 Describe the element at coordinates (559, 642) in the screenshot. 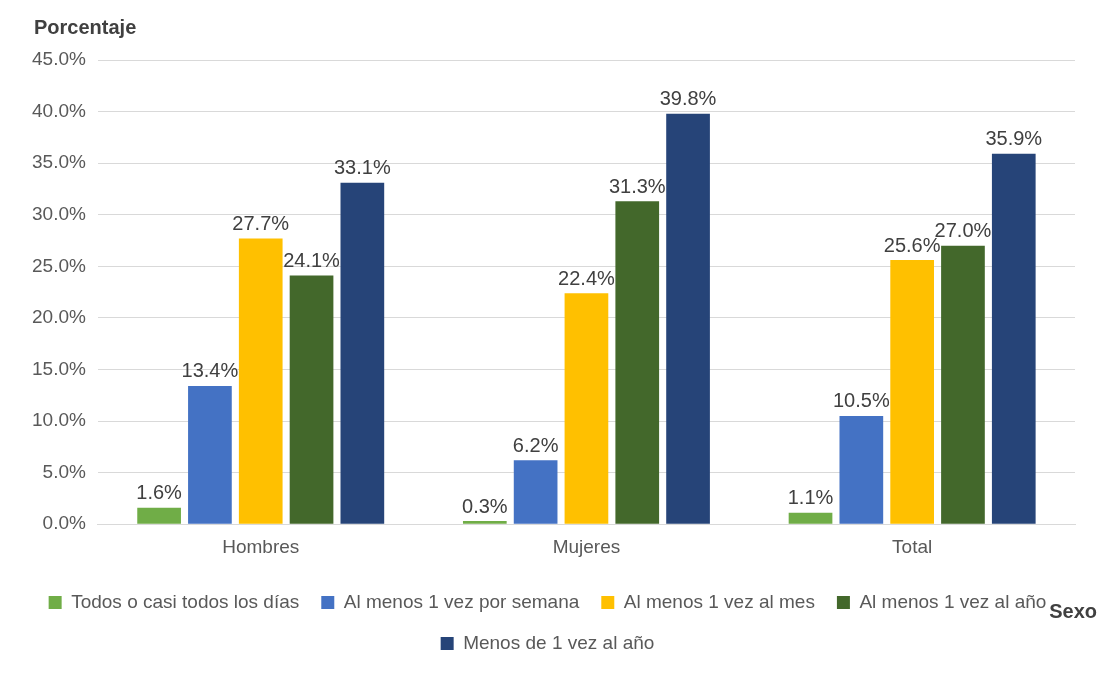

I see `legend-label: Menos de 1 vez al año` at that location.